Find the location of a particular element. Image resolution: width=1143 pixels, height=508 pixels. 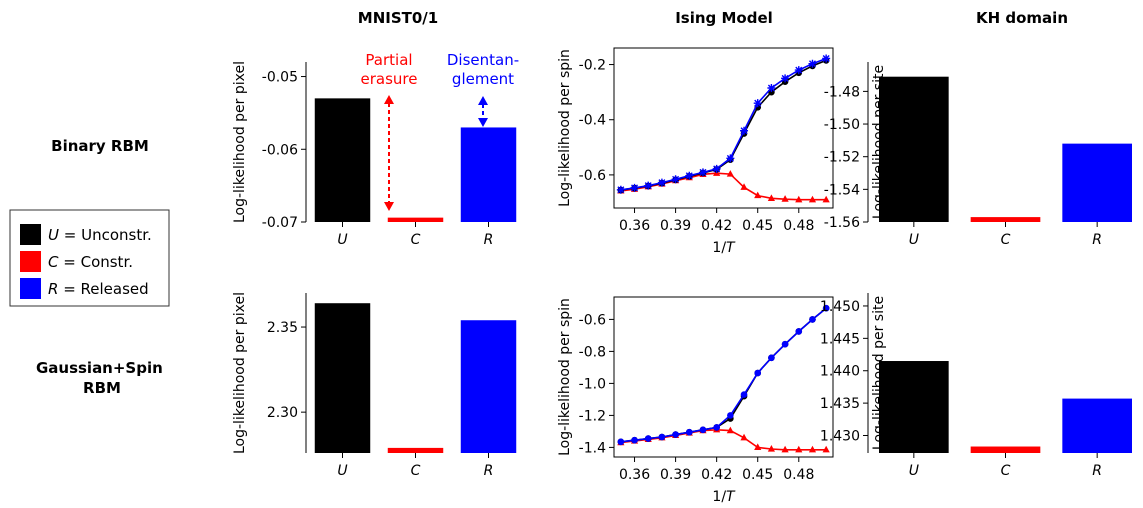

bar-r is located at coordinates (488, 174).